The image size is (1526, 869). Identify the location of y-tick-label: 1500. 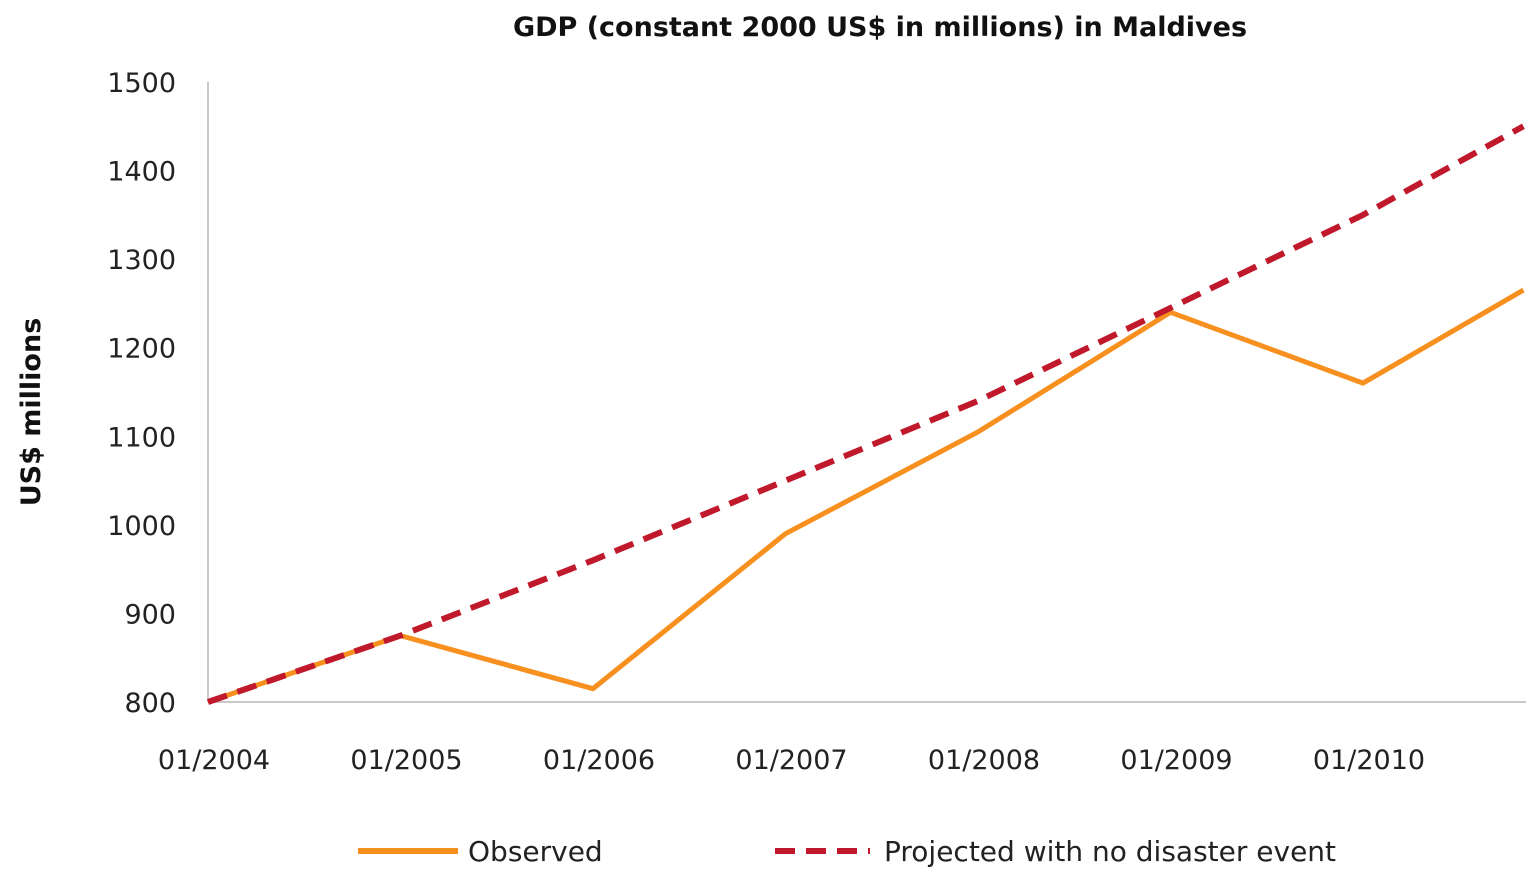
(141, 83).